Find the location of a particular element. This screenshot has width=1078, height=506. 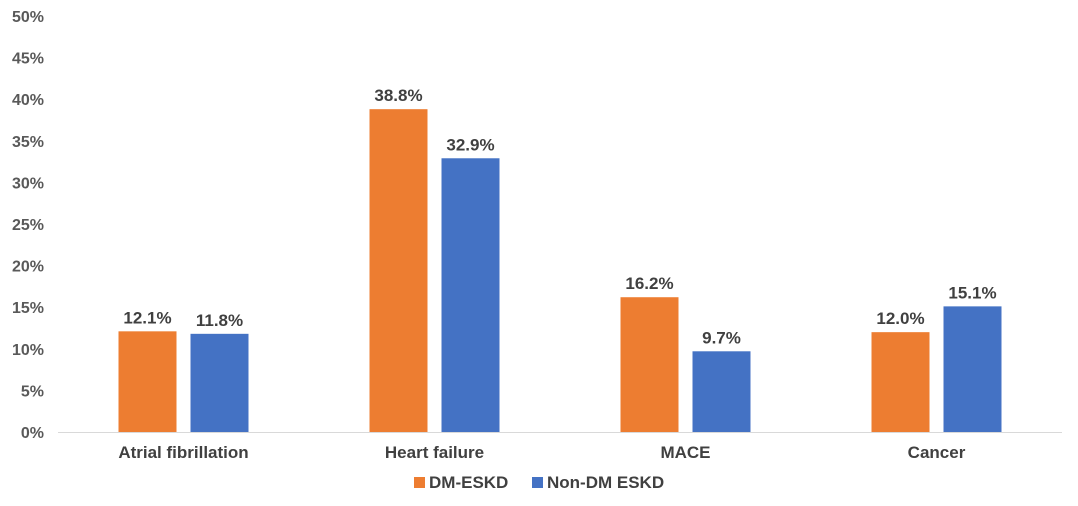

legend: DM-ESKD Non-DM ESKD is located at coordinates (539, 482).